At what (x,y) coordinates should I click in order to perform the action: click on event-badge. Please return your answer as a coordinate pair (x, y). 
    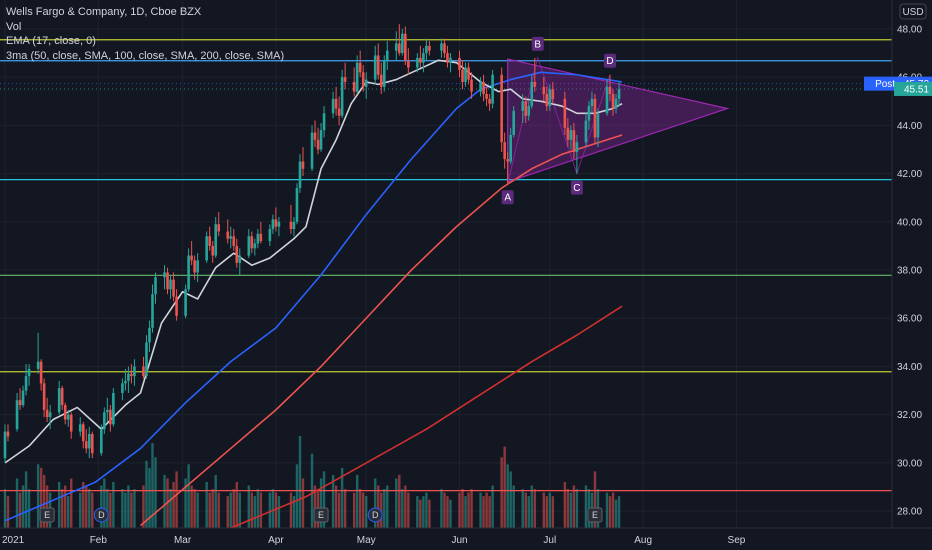
    Looking at the image, I should click on (321, 515).